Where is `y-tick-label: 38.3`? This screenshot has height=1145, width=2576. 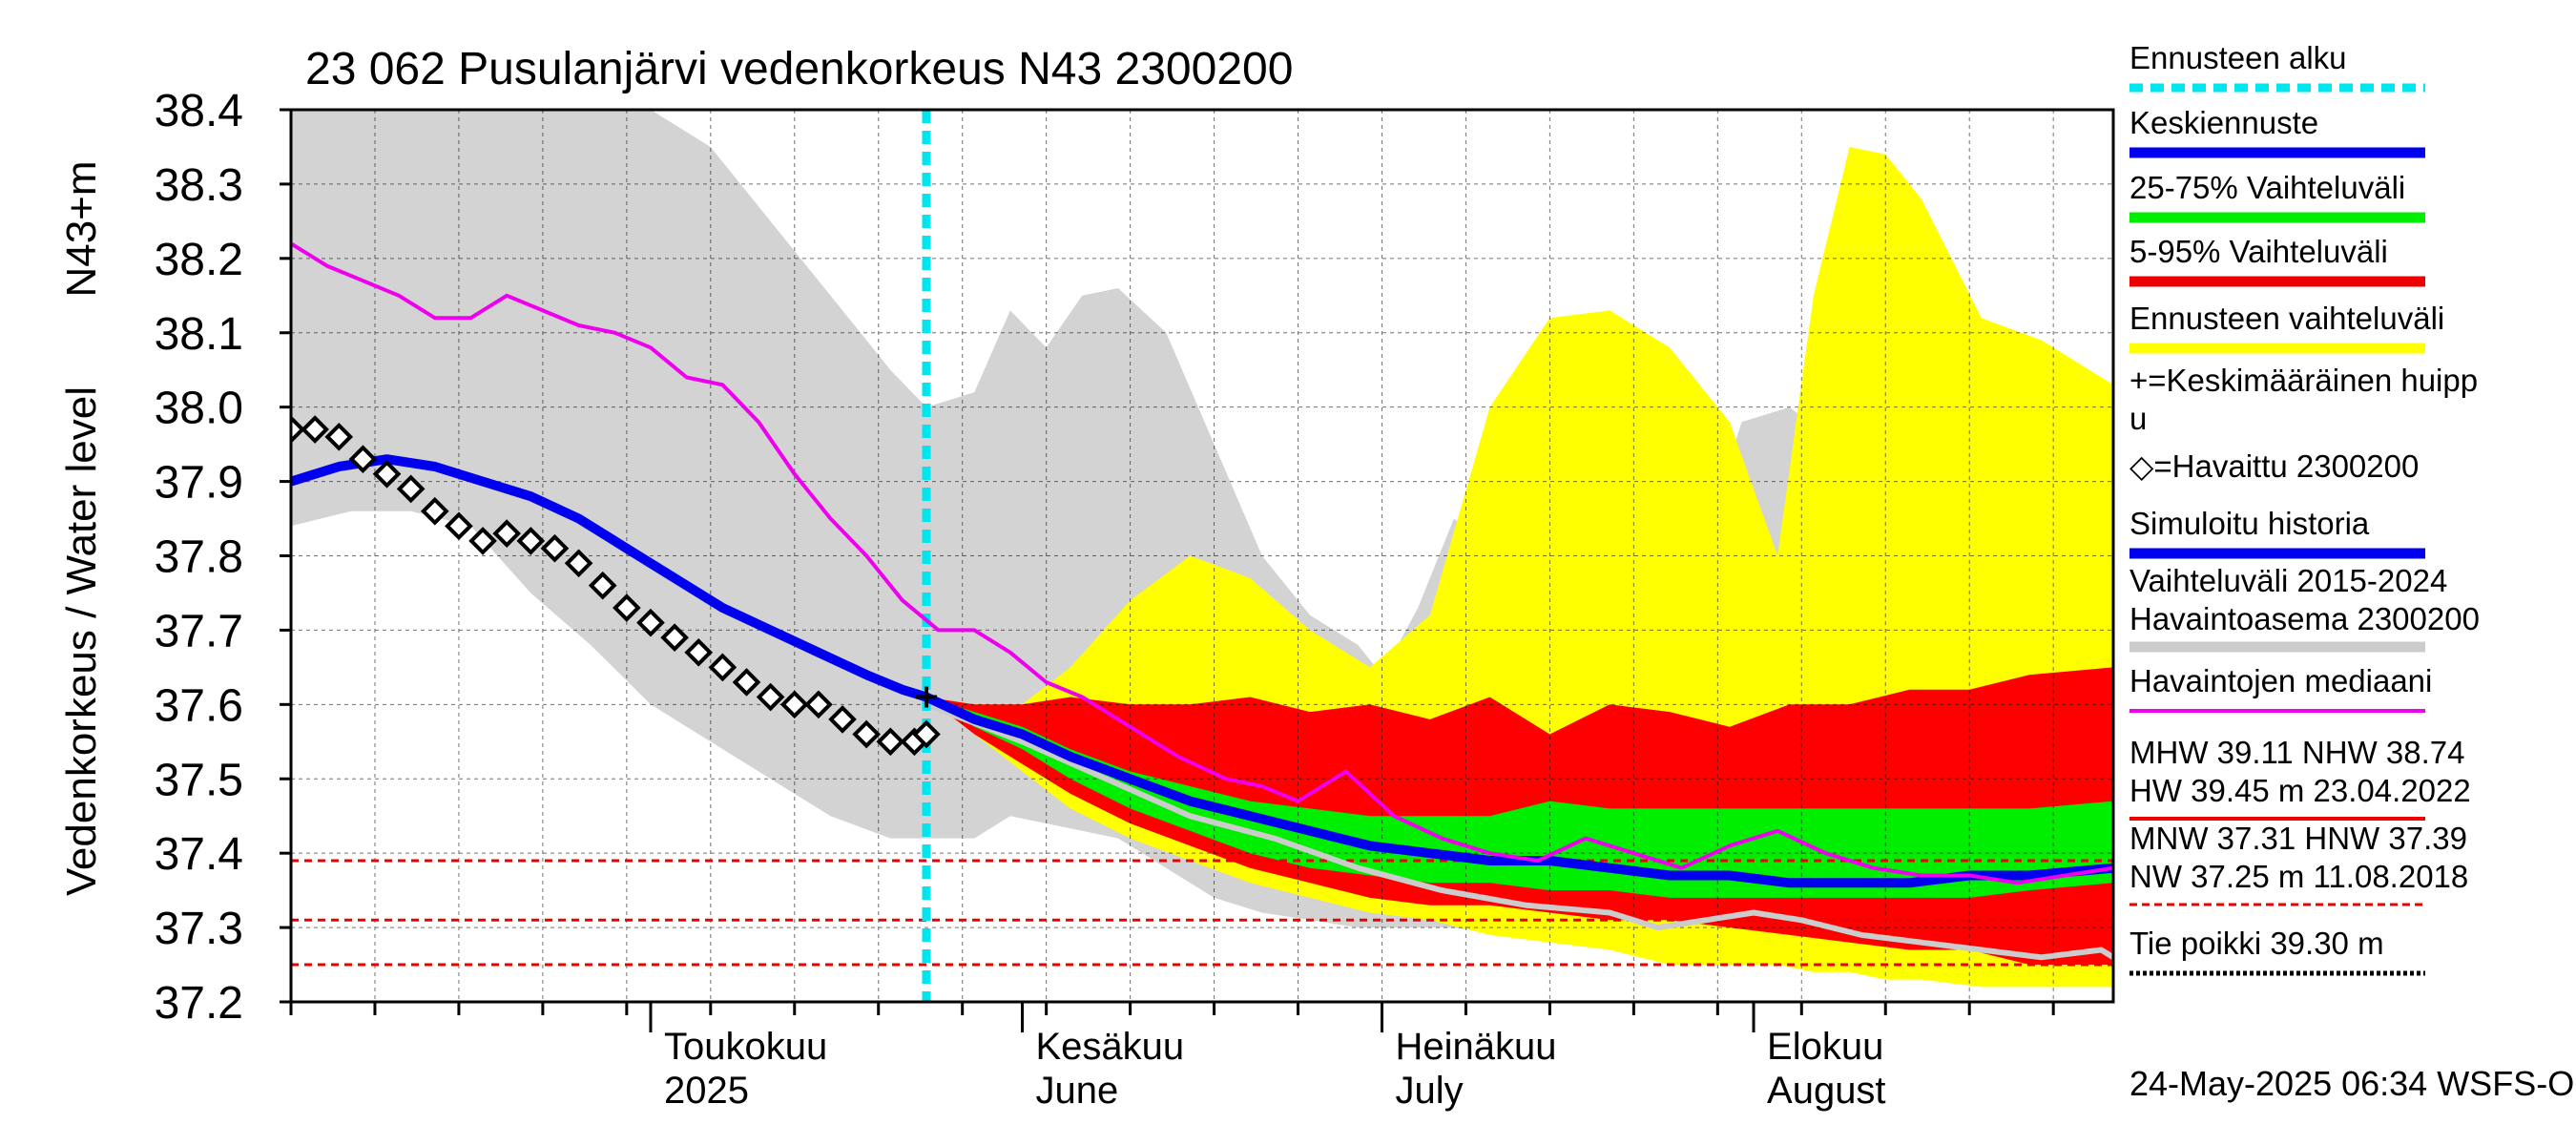
y-tick-label: 38.3 is located at coordinates (199, 185).